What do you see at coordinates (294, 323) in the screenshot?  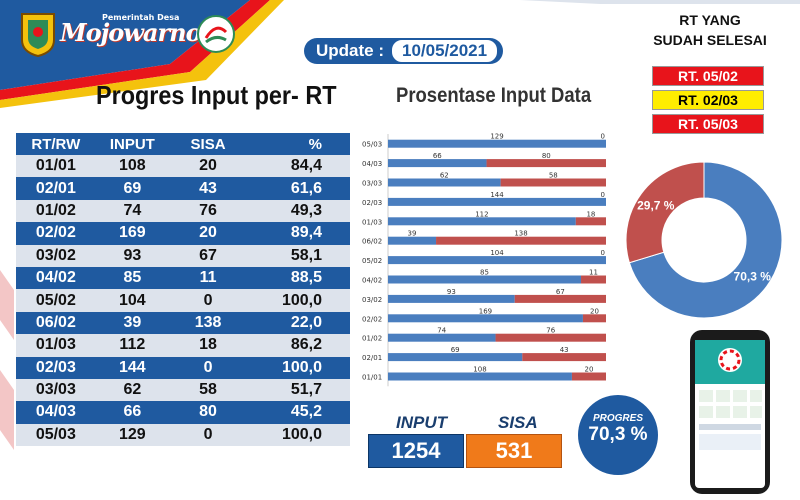 I see `table-cell: 22,0` at bounding box center [294, 323].